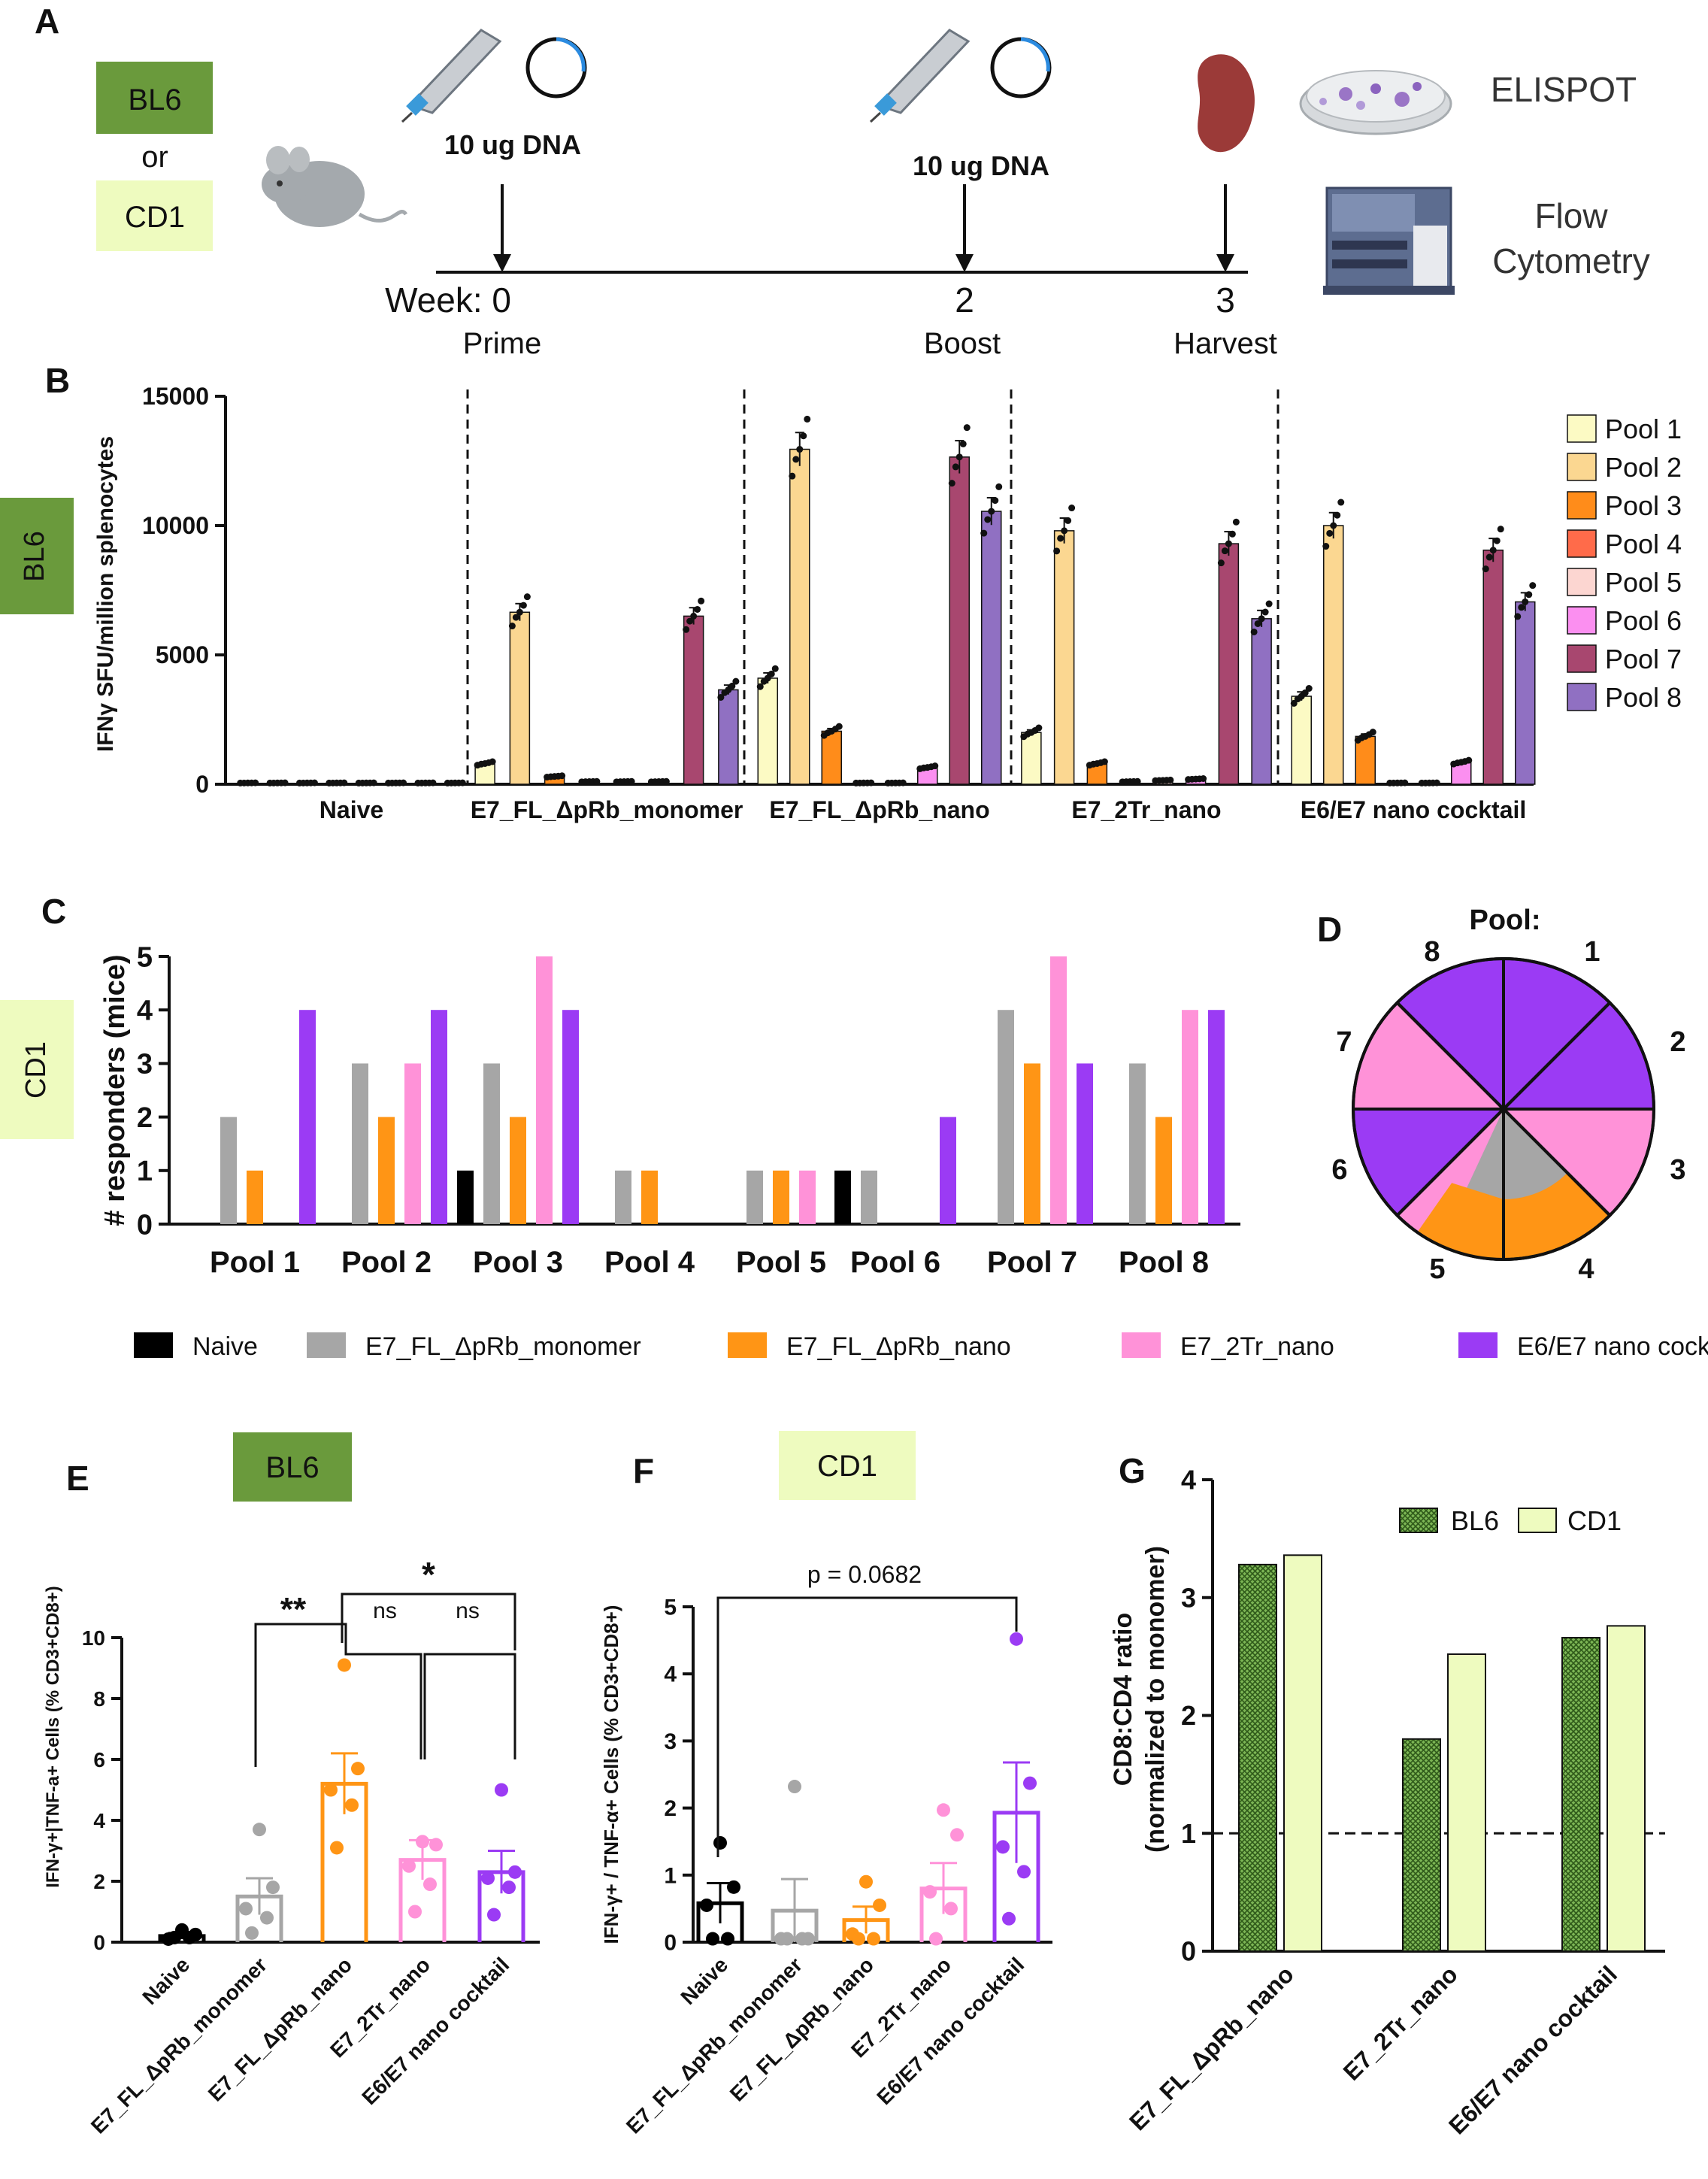  Describe the element at coordinates (36, 1070) in the screenshot. I see `strain-label-c: CD1` at that location.